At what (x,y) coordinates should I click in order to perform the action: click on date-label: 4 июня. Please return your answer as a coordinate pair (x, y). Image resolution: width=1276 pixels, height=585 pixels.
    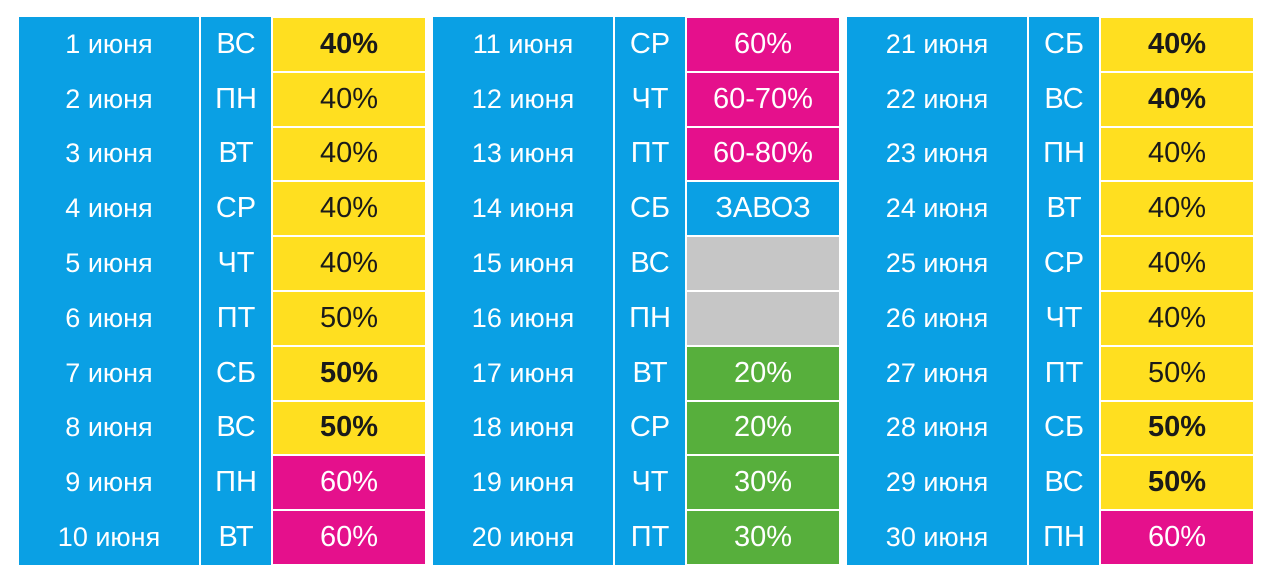
    Looking at the image, I should click on (109, 208).